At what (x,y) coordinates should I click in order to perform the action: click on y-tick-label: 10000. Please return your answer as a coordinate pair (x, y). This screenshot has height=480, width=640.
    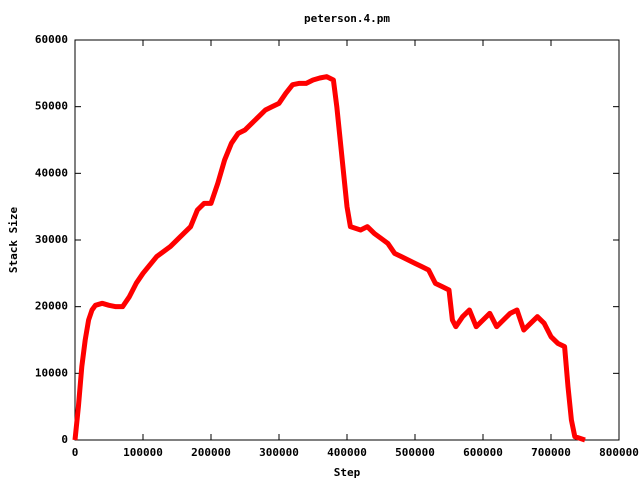
    Looking at the image, I should click on (51, 372).